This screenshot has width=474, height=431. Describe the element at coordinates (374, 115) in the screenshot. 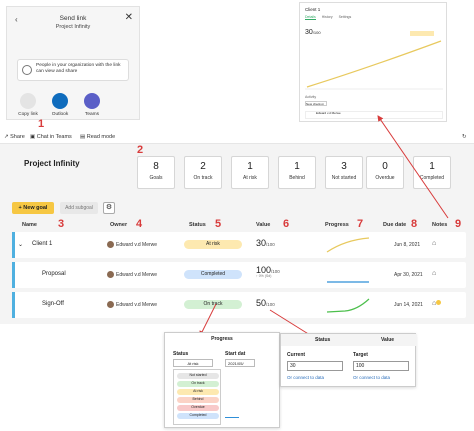

I see `activity-row: Edward v.d Merwe` at that location.